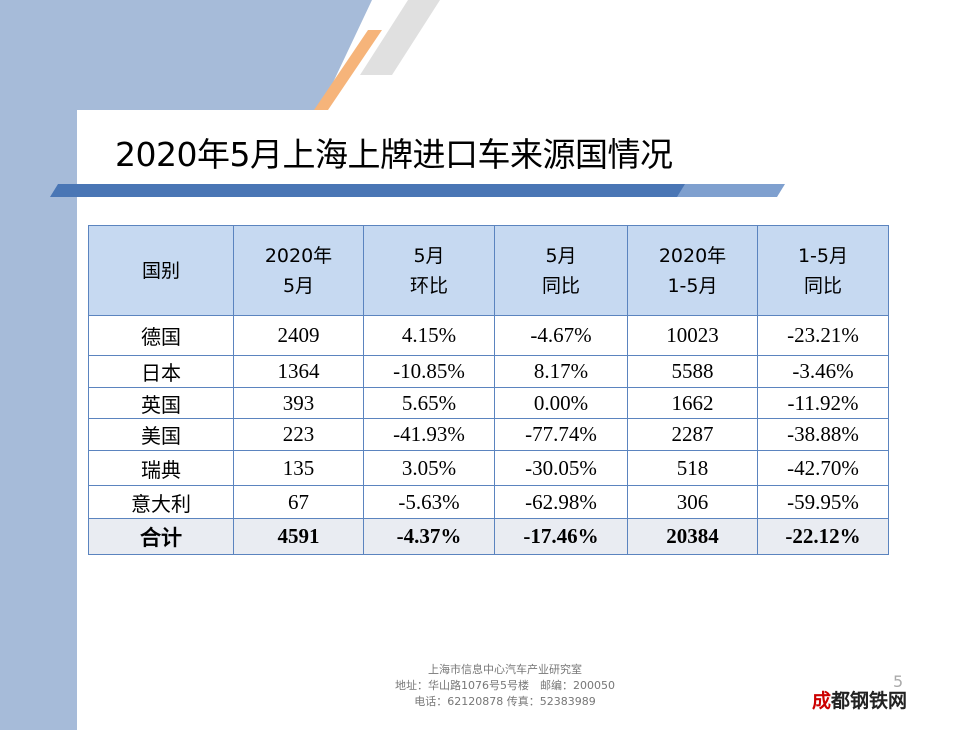  I want to click on cell: 2287, so click(692, 434).